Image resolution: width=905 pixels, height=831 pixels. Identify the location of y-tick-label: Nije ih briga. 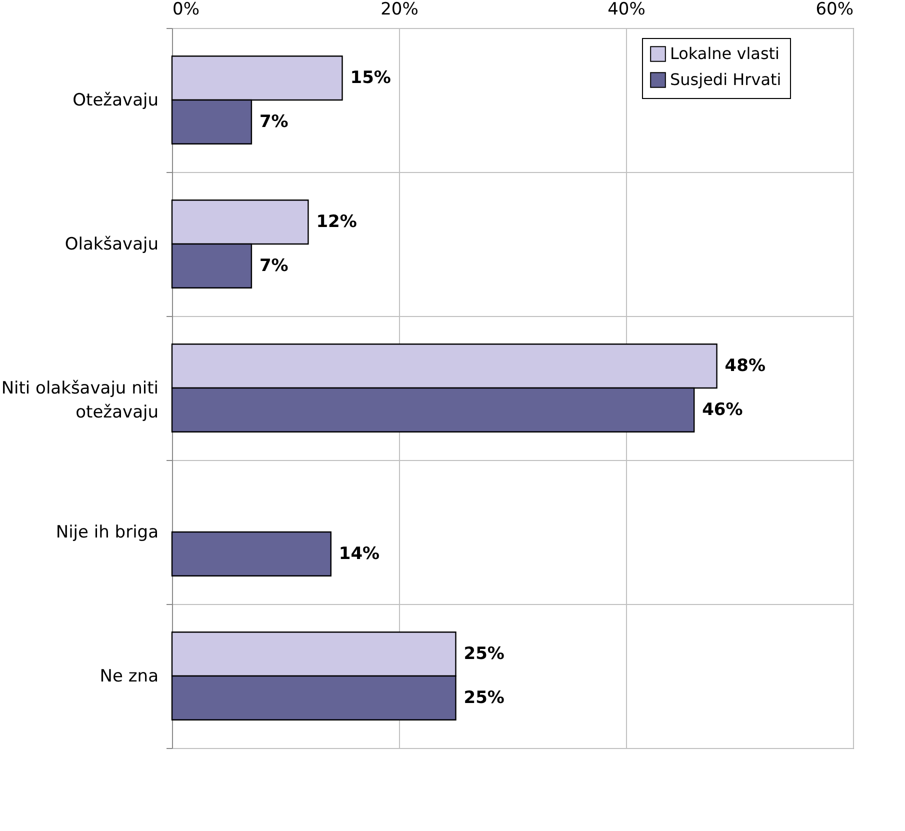
(107, 532).